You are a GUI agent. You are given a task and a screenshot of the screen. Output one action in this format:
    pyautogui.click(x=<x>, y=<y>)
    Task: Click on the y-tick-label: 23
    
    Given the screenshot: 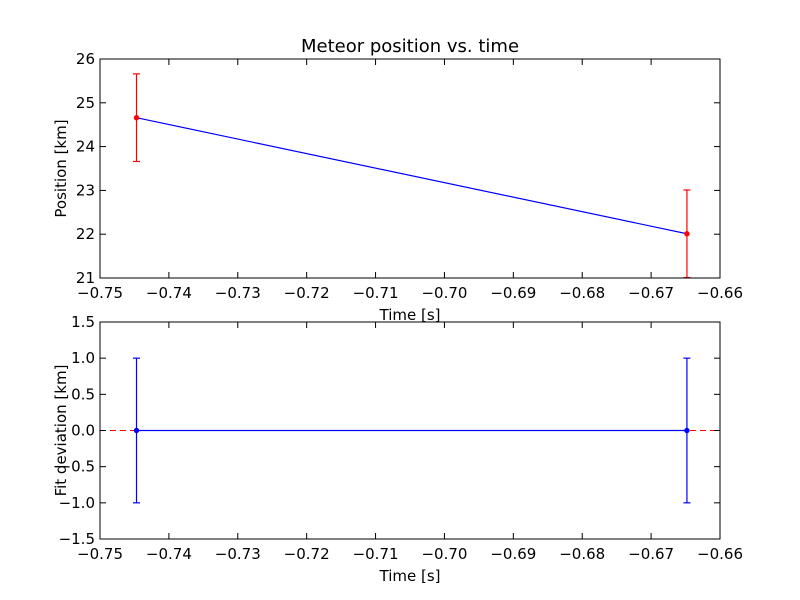 What is the action you would take?
    pyautogui.click(x=85, y=190)
    